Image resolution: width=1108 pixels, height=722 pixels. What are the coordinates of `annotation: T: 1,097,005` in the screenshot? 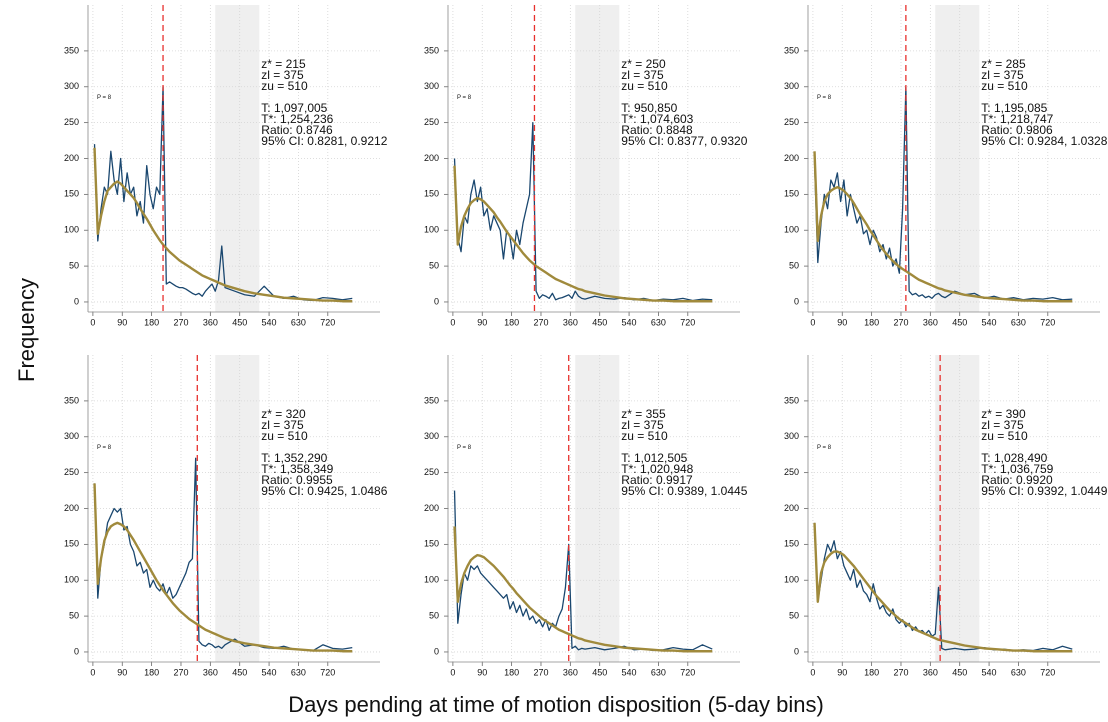 It's located at (294, 108).